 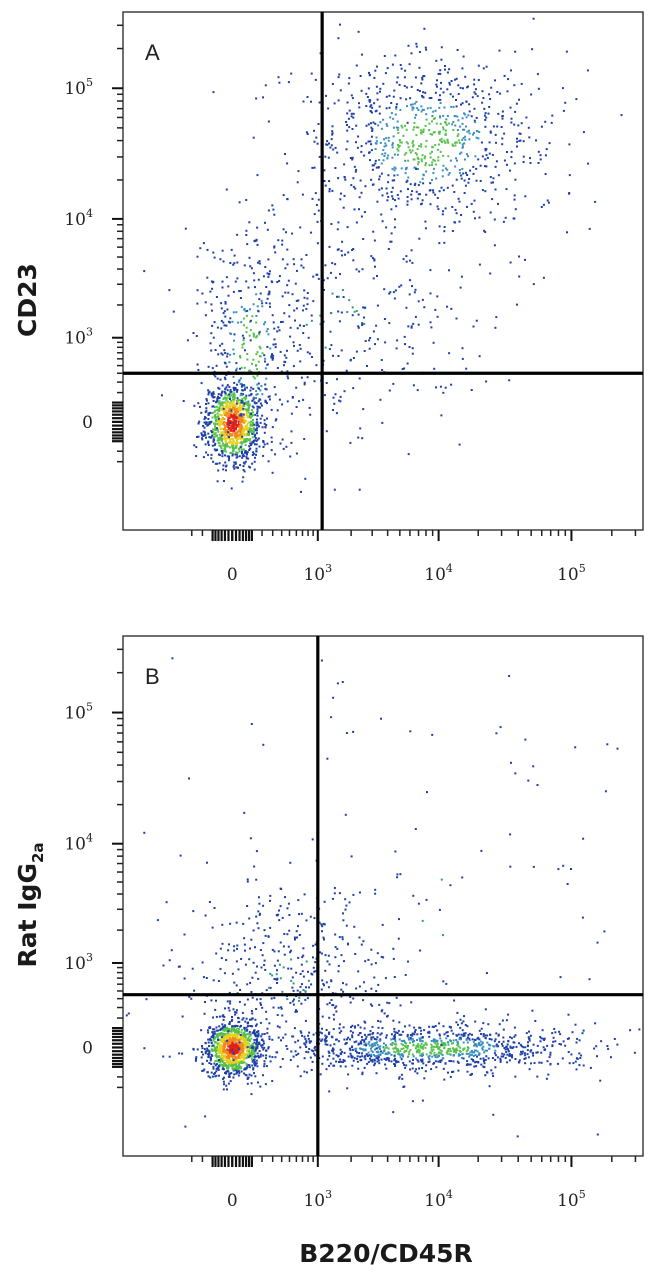 What do you see at coordinates (87, 423) in the screenshot?
I see `y-tick-label: 0` at bounding box center [87, 423].